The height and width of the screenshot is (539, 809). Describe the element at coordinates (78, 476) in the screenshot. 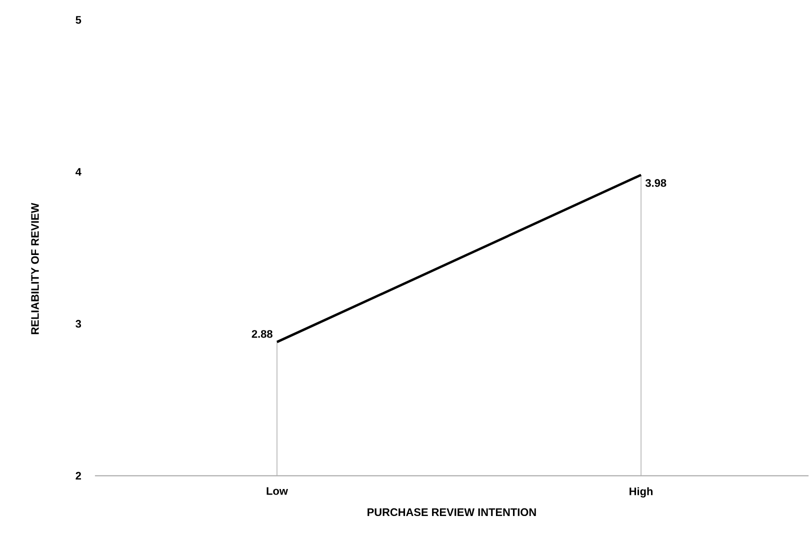

I see `y-tick-label: 2` at that location.